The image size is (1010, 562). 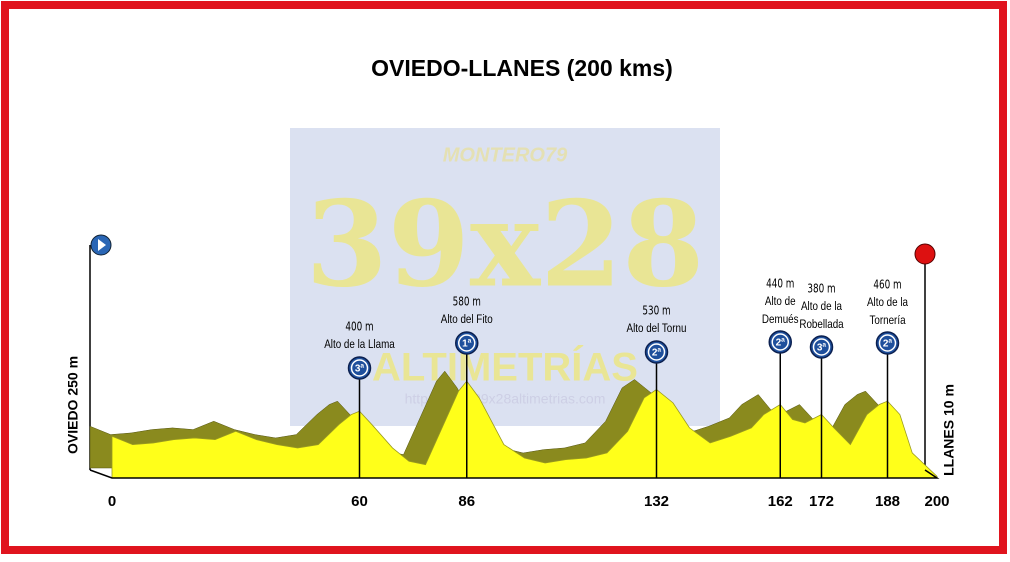 I want to click on climb-name: Alto de, so click(x=780, y=301).